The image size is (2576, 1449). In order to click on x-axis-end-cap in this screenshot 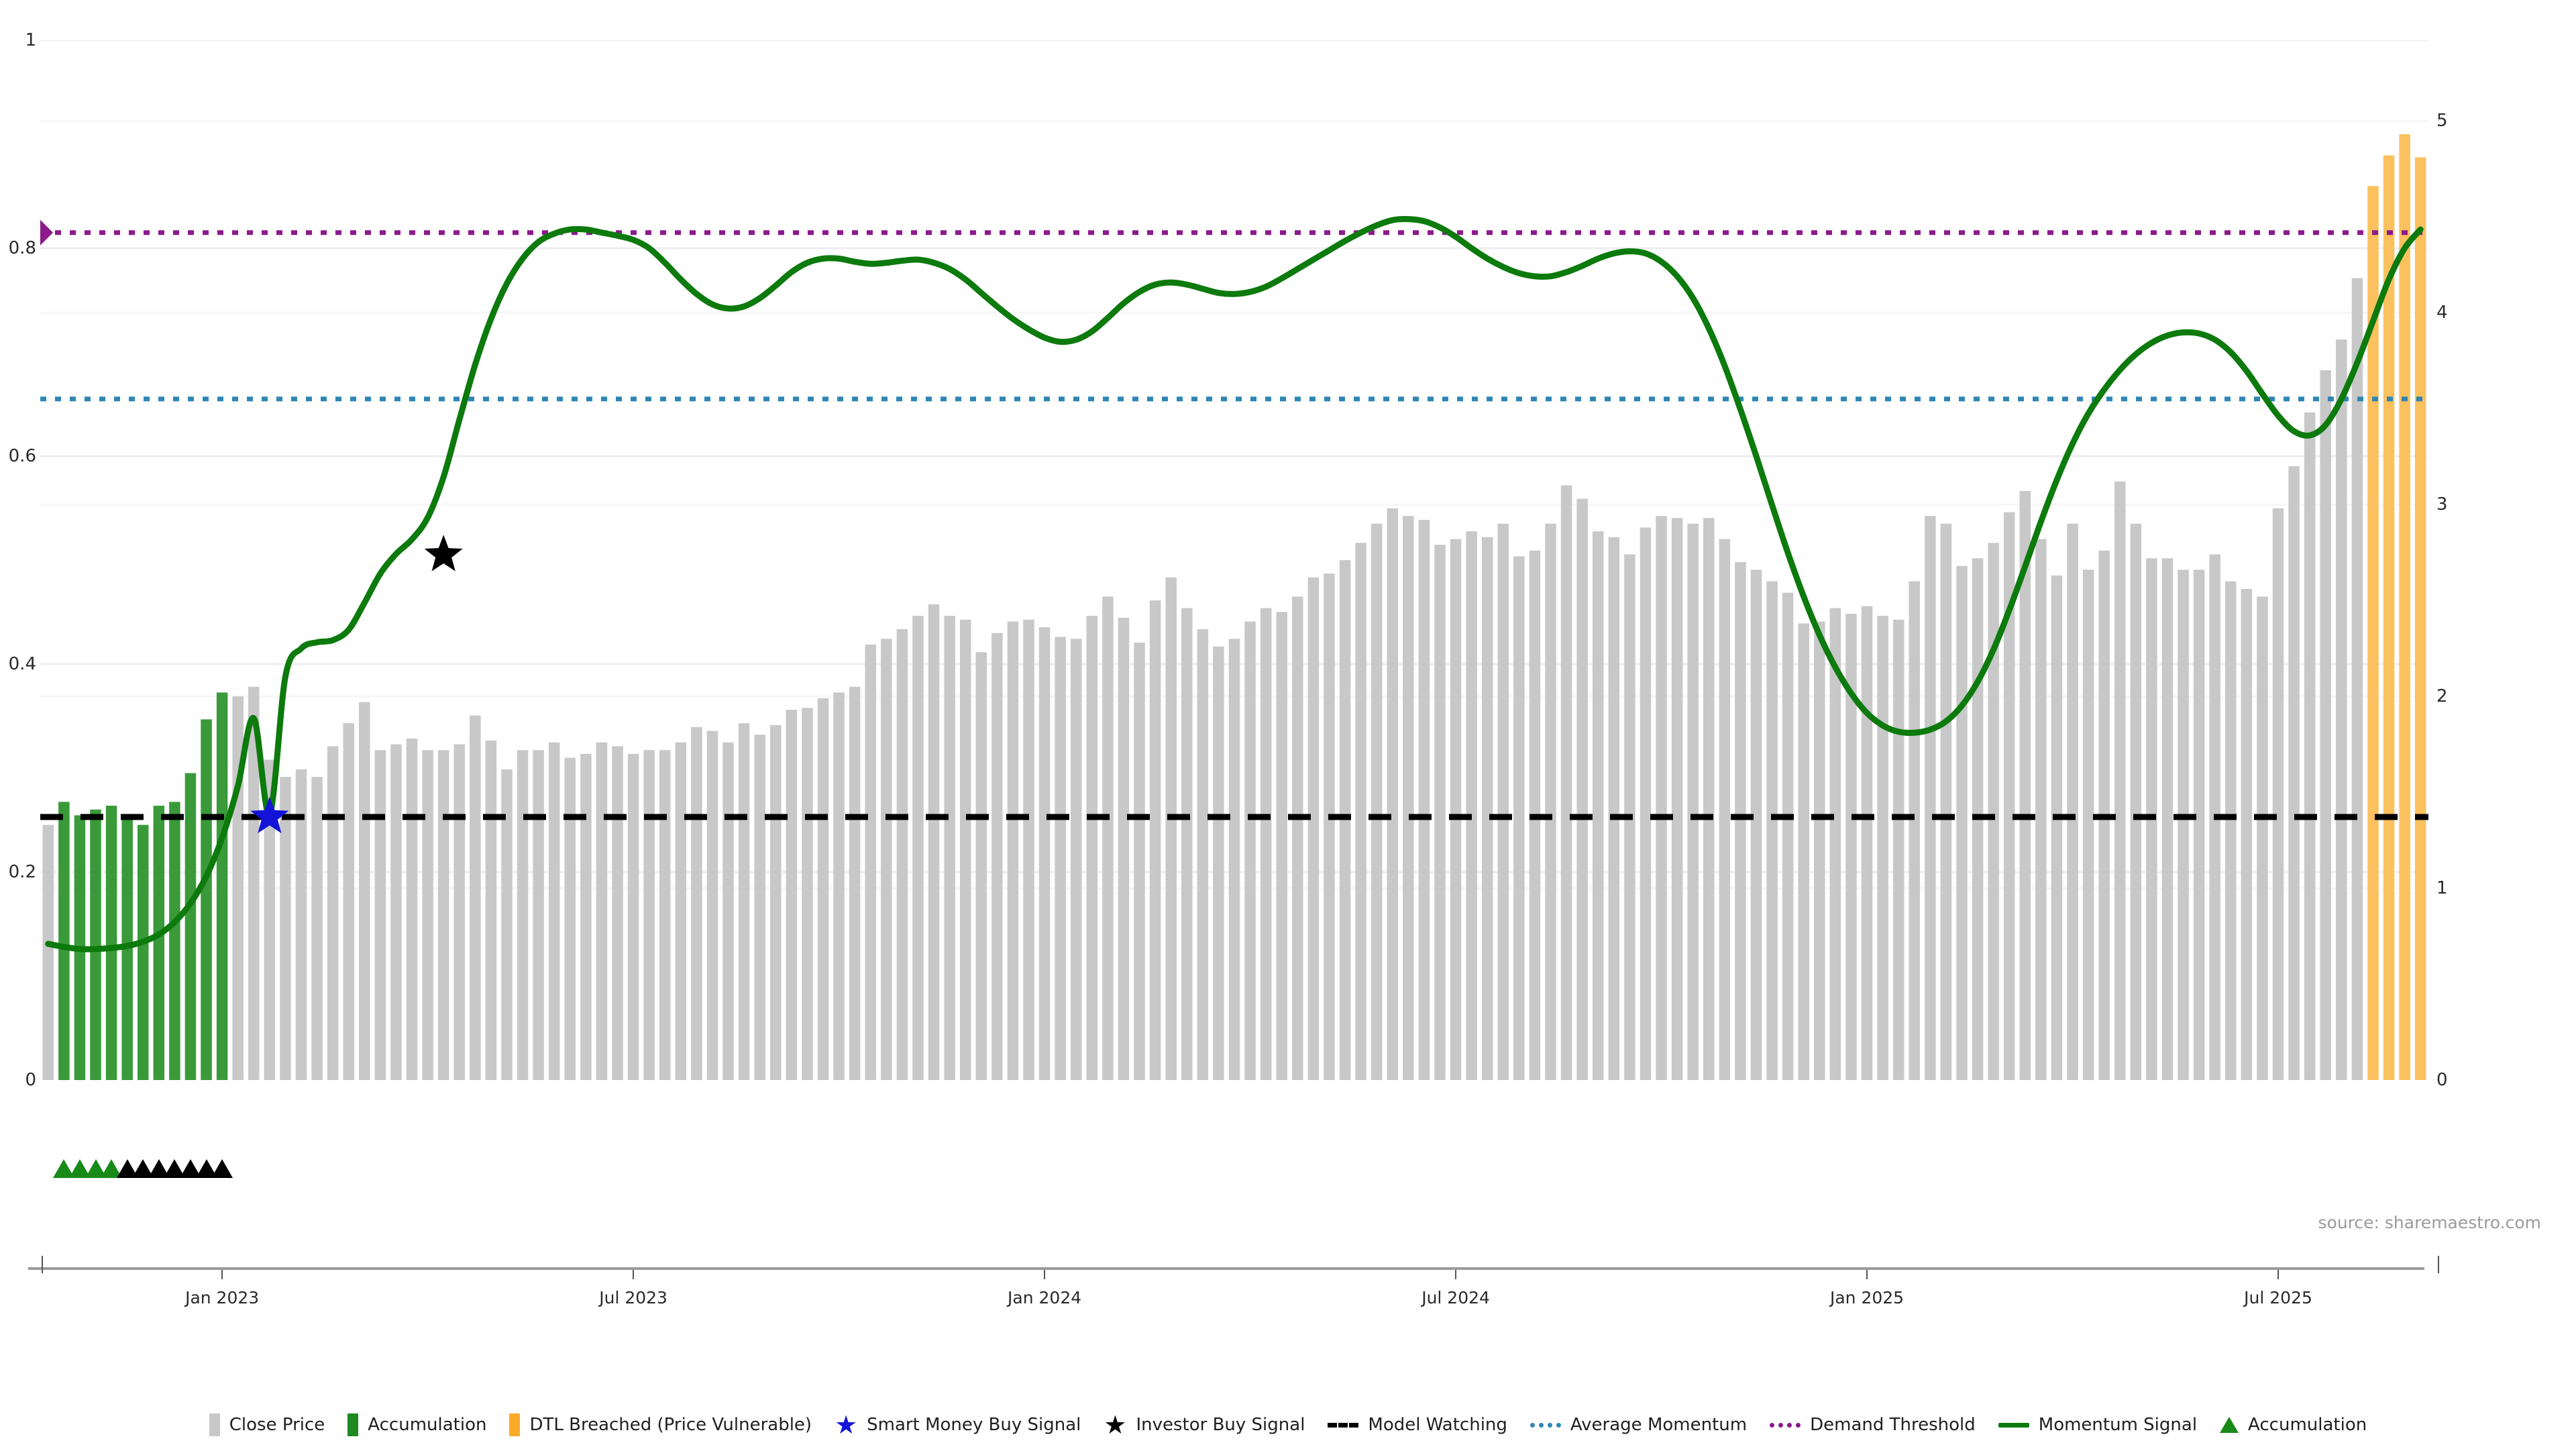, I will do `click(42, 1264)`.